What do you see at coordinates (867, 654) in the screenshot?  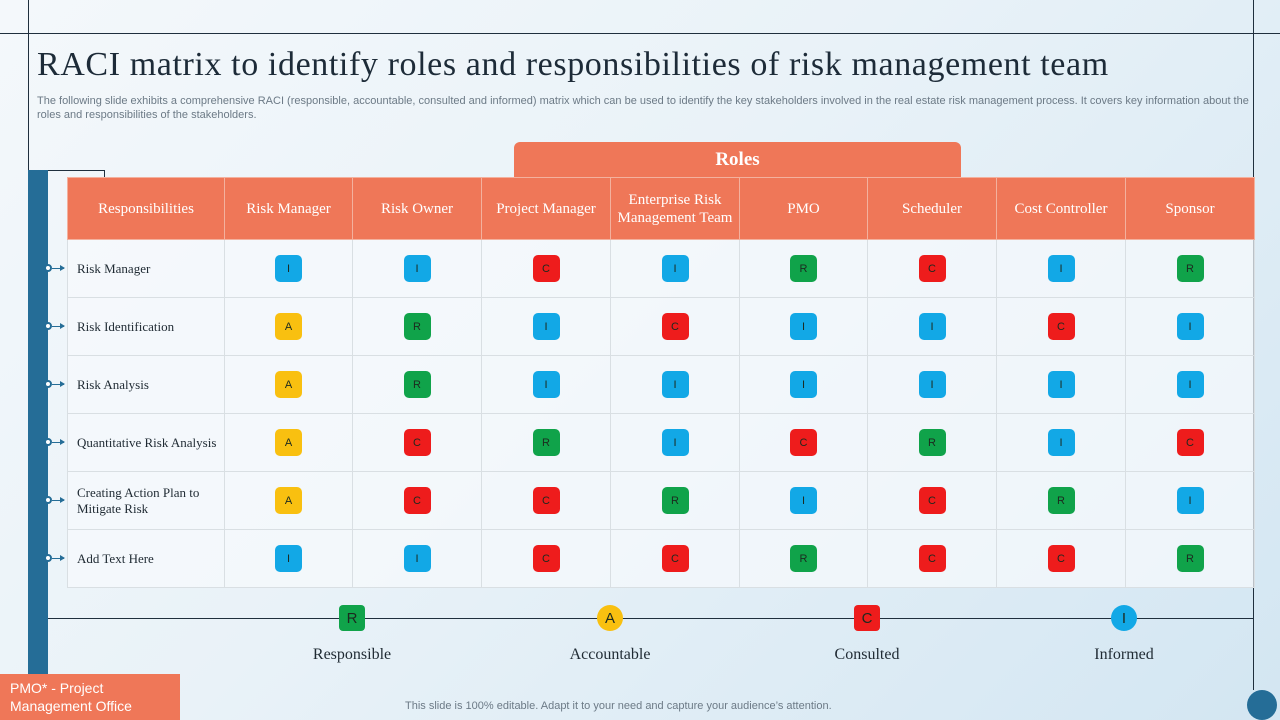 I see `legend-label-consulted: Consulted` at bounding box center [867, 654].